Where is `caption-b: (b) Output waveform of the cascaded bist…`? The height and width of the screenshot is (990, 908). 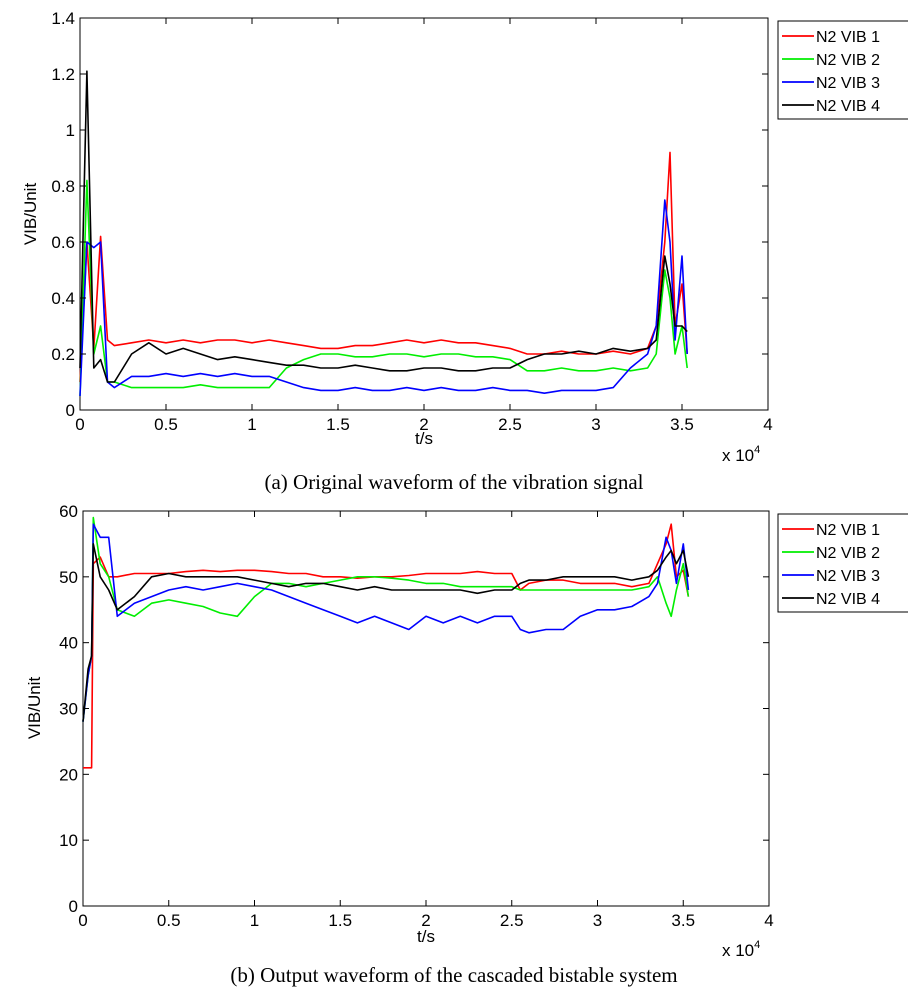
caption-b: (b) Output waveform of the cascaded bist… is located at coordinates (453, 975).